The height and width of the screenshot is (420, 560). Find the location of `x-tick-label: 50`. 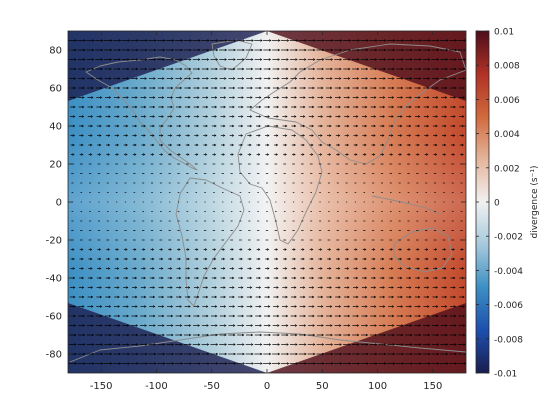

x-tick-label: 50 is located at coordinates (322, 386).